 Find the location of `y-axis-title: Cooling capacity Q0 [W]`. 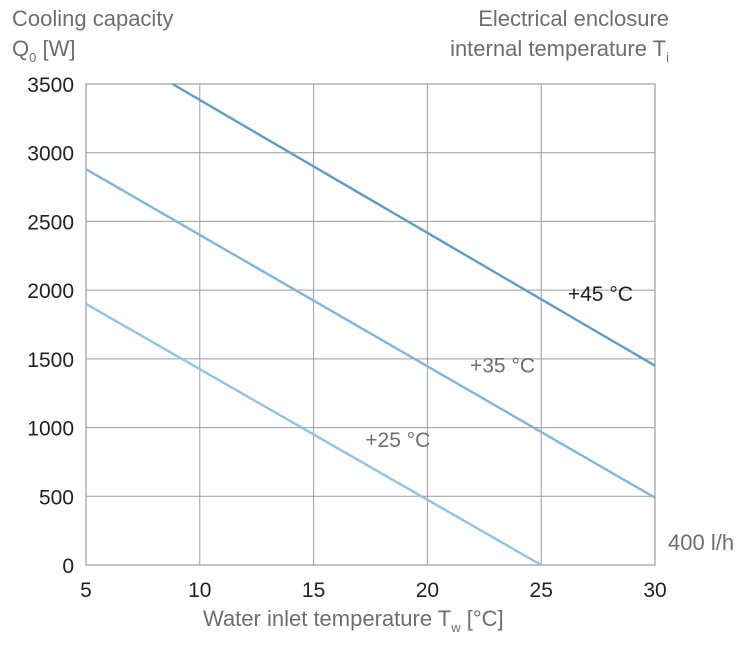

y-axis-title: Cooling capacity Q0 [W] is located at coordinates (93, 35).